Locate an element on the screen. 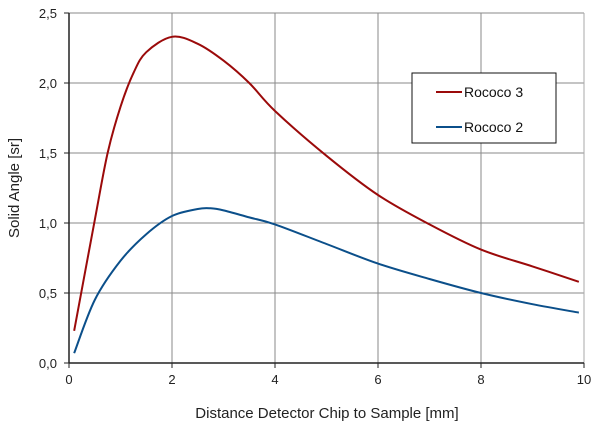  legend: Rococo 3 Rococo 2 is located at coordinates (484, 108).